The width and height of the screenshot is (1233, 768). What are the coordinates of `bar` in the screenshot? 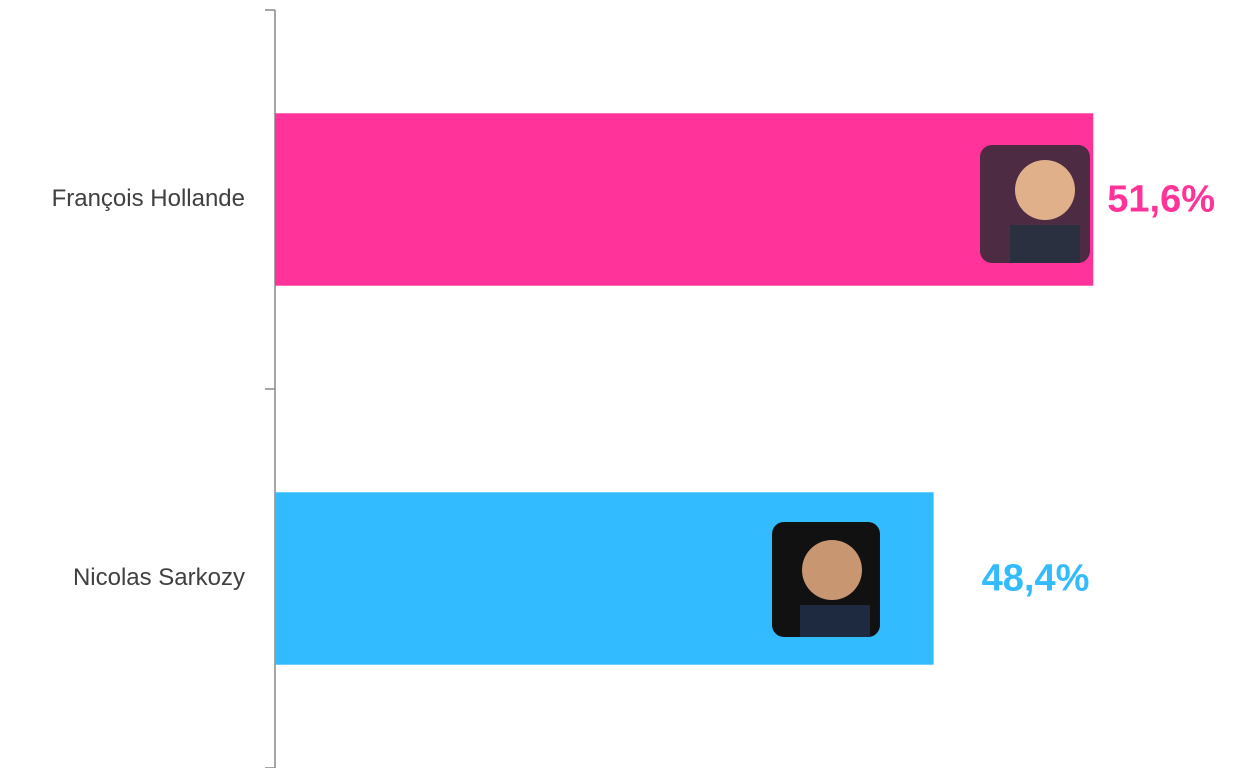 It's located at (684, 199).